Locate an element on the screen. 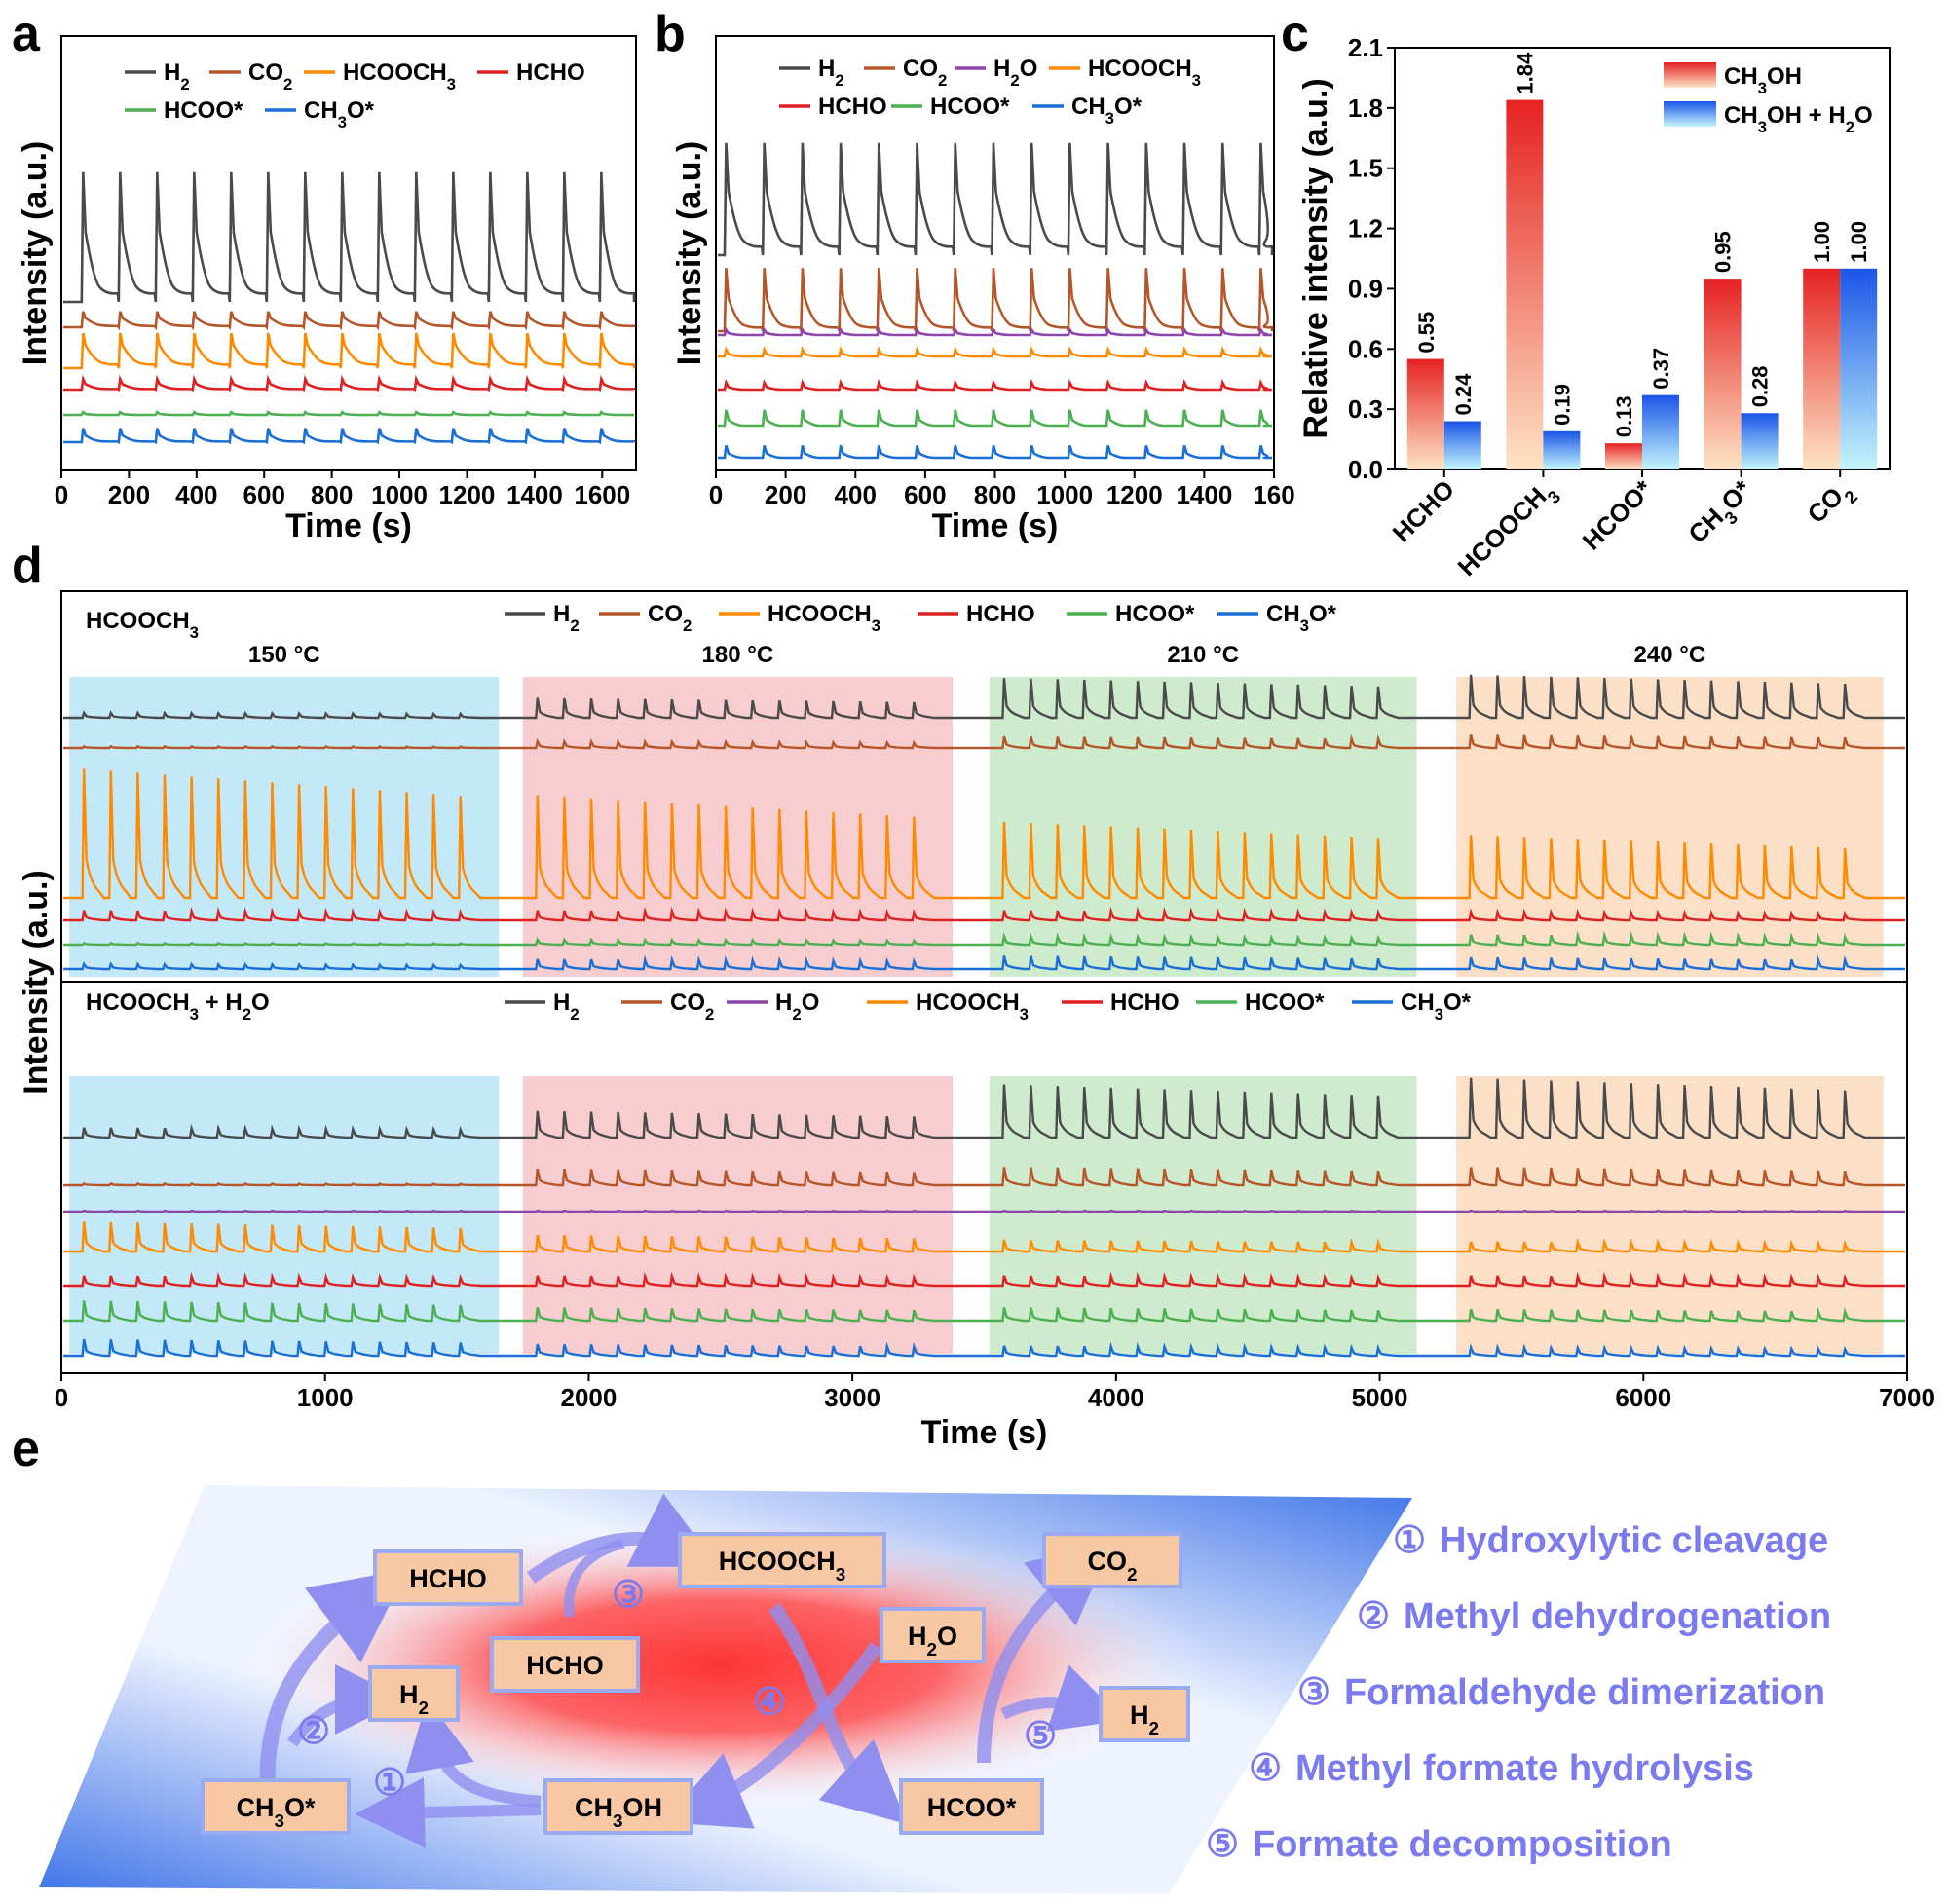 This screenshot has width=1948, height=1904. x-tick-label: 1600 is located at coordinates (602, 494).